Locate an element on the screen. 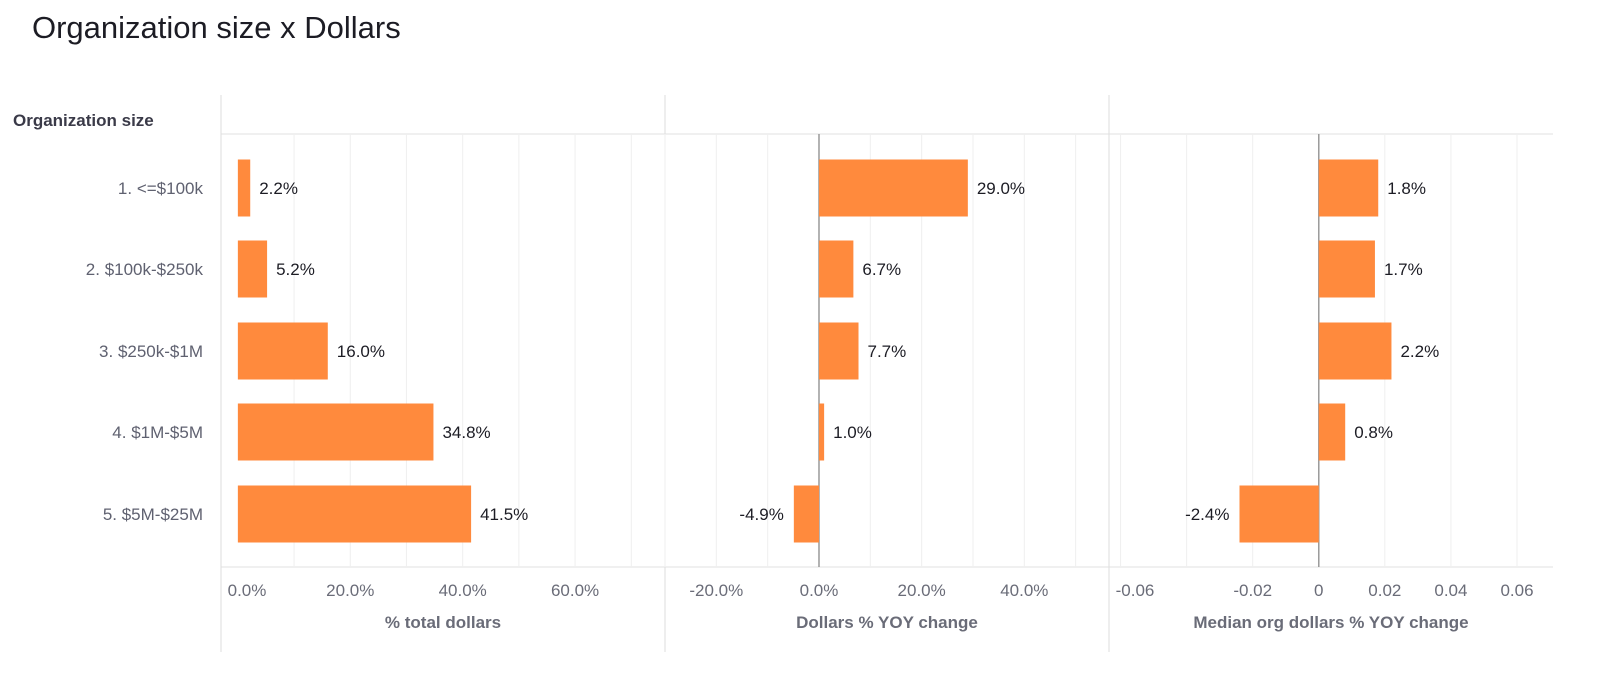 The image size is (1602, 676). data-label: -4.9% is located at coordinates (761, 514).